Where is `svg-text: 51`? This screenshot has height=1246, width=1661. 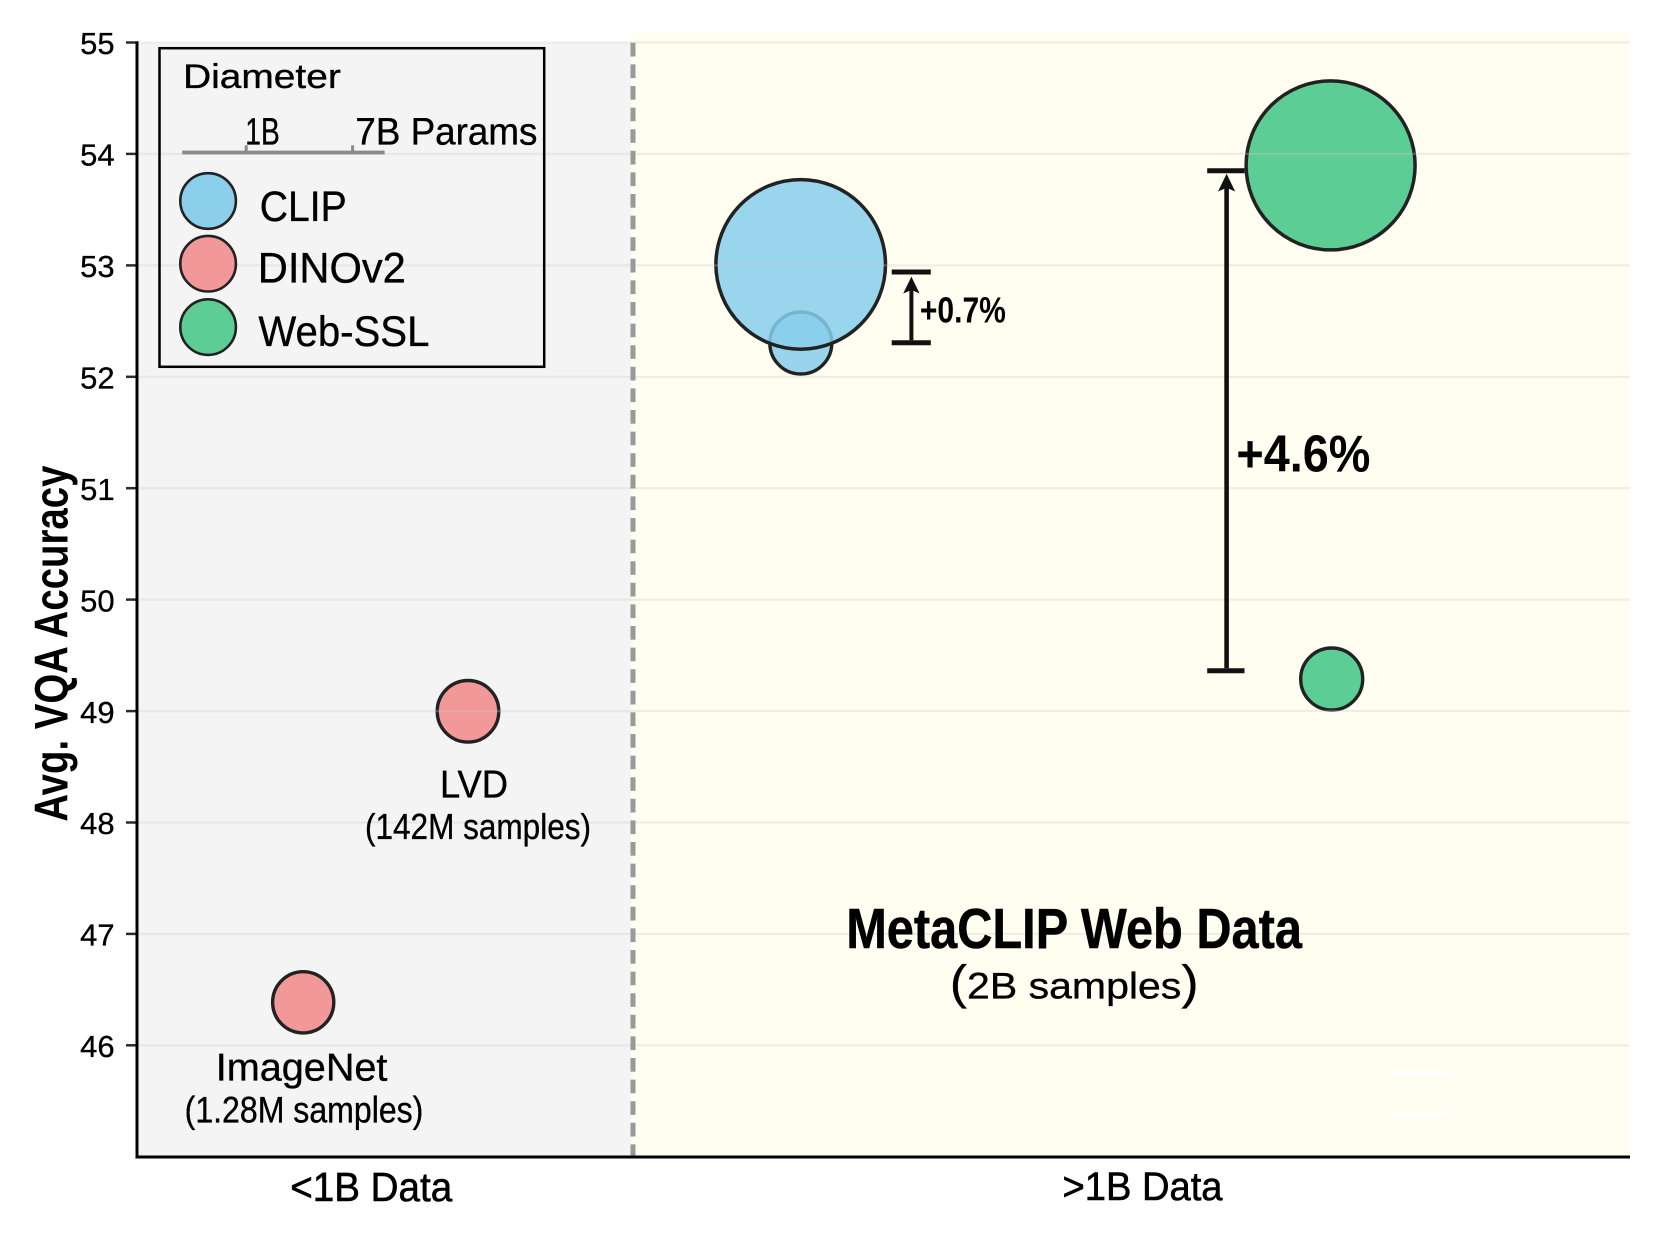 svg-text: 51 is located at coordinates (97, 489).